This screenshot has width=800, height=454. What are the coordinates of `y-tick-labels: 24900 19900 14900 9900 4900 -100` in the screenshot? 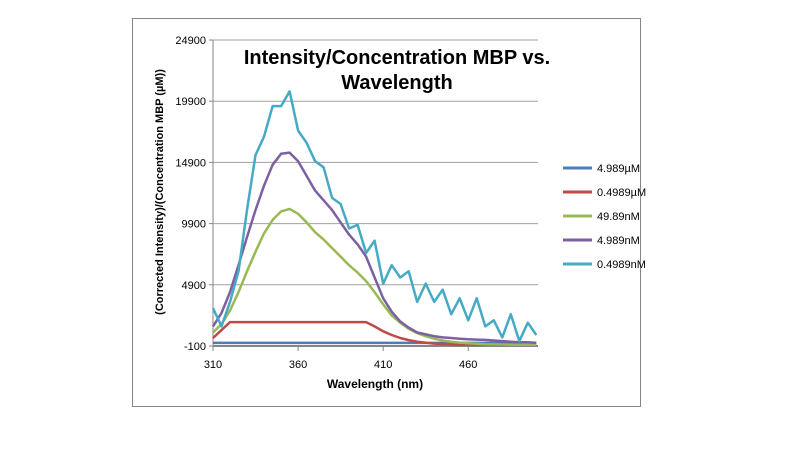 It's located at (190, 194).